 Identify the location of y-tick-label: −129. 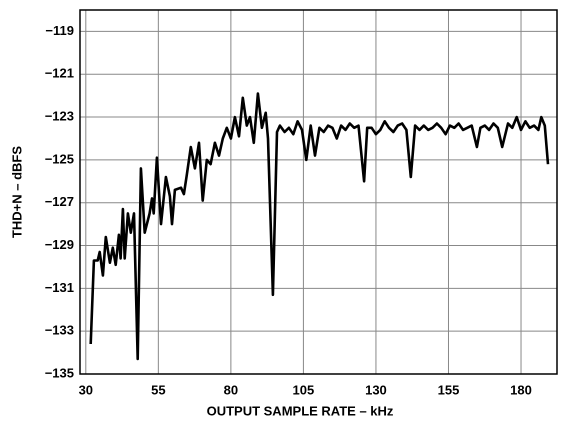
(59, 244).